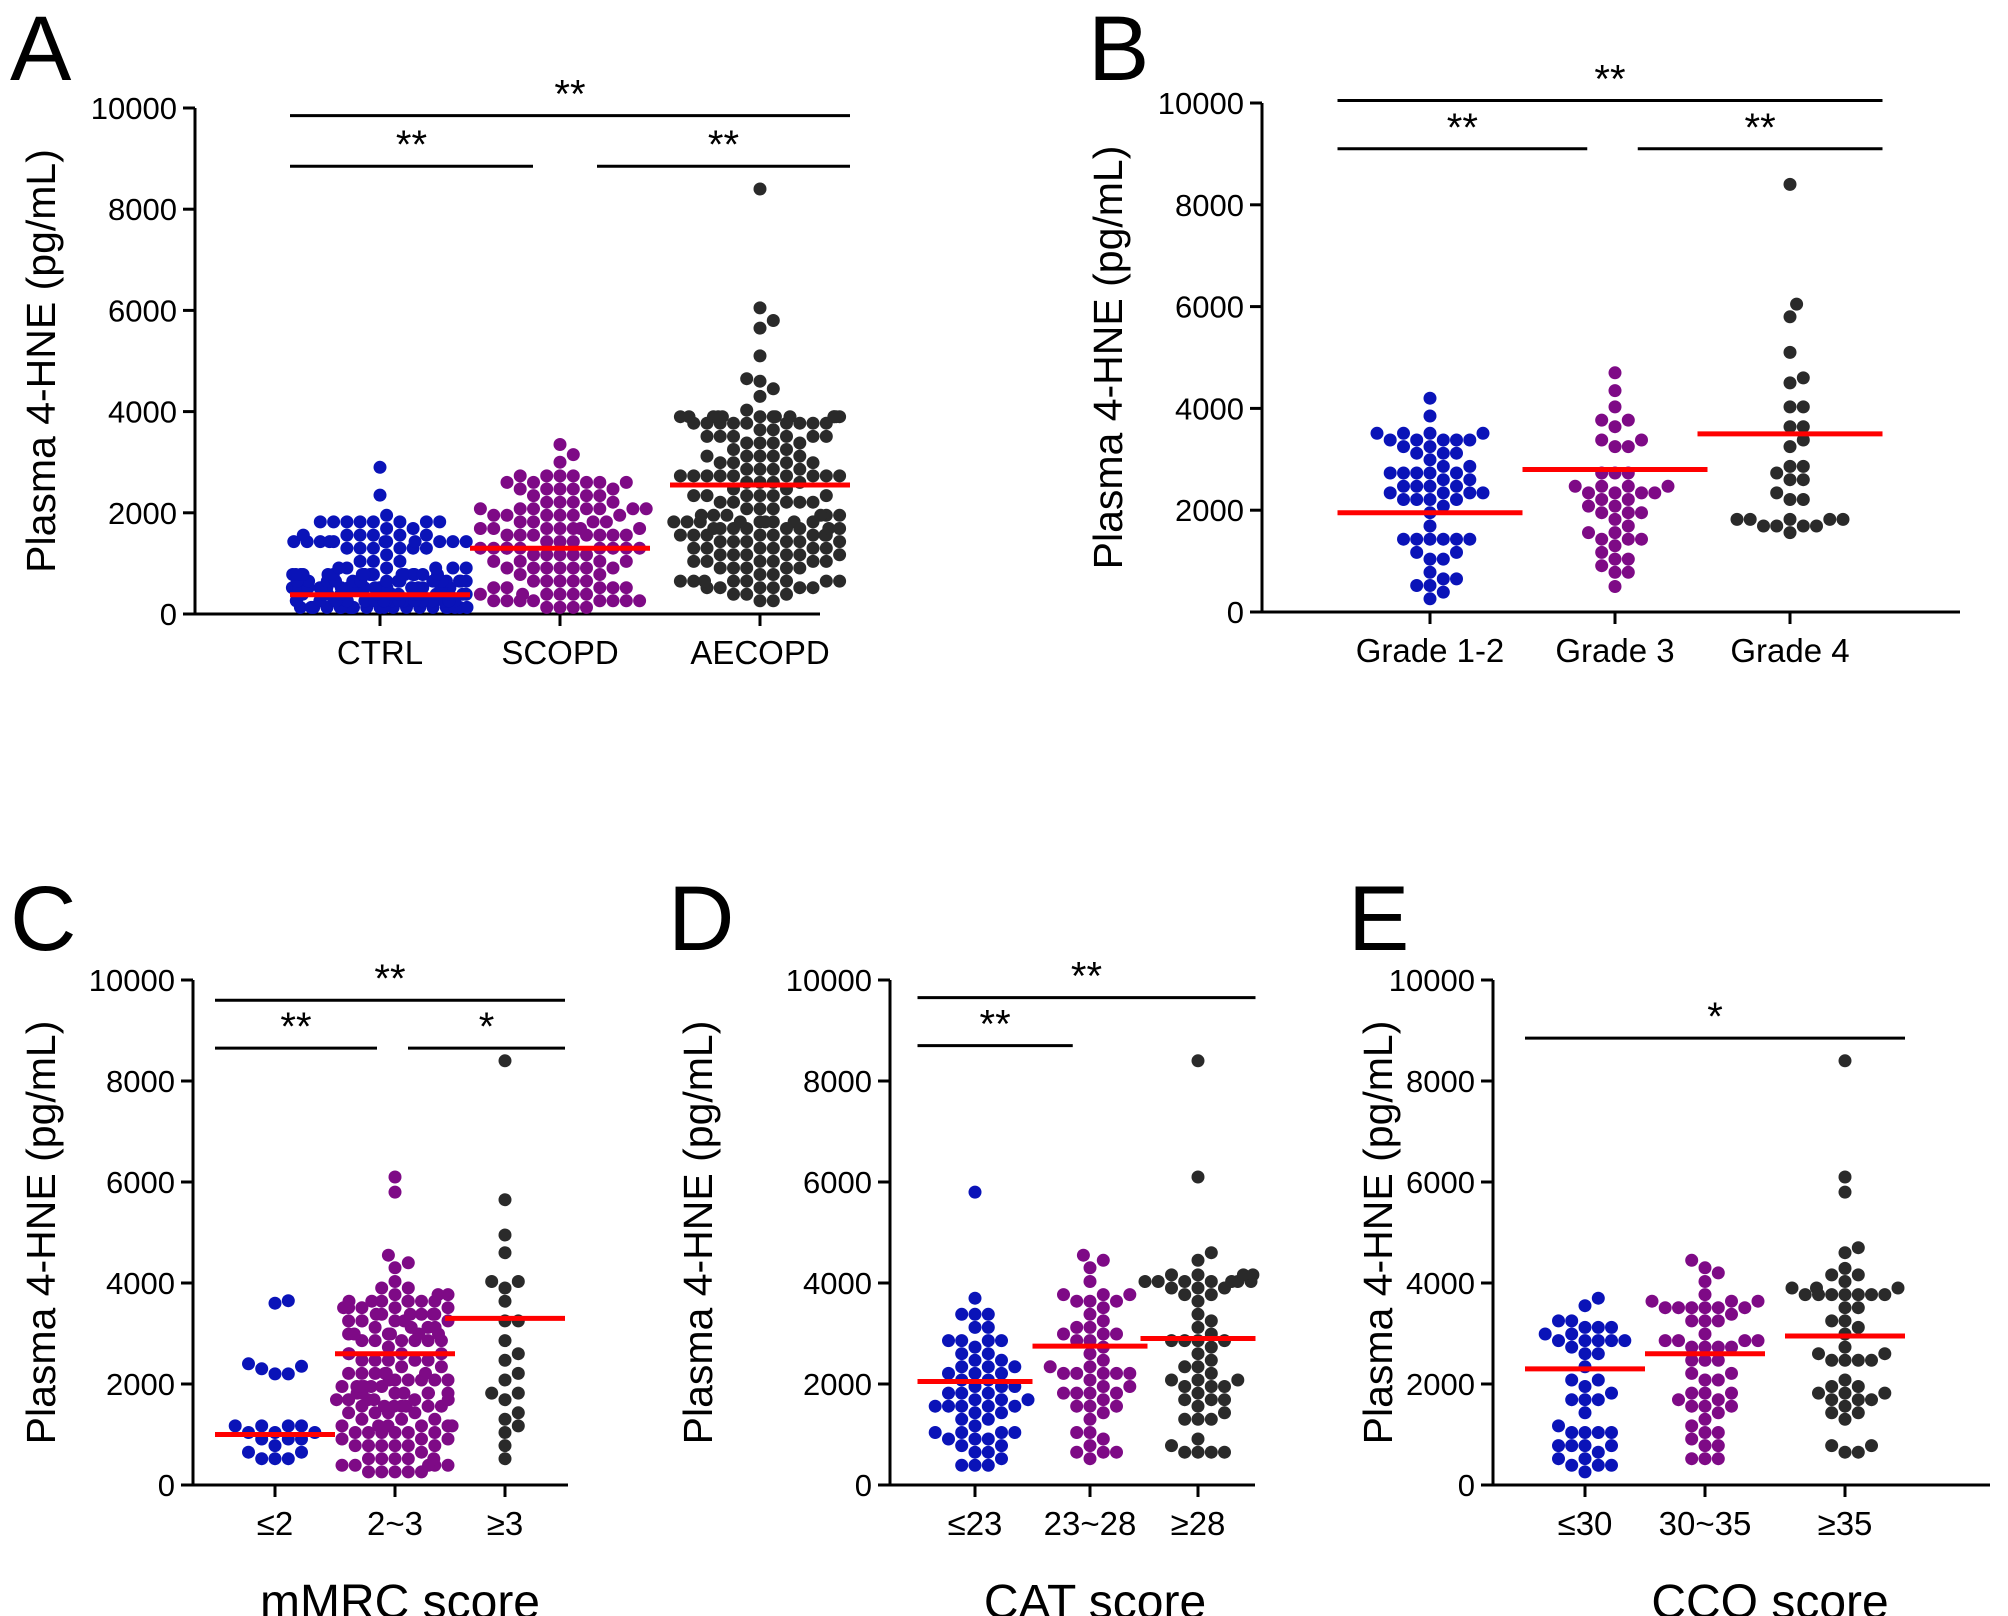 The height and width of the screenshot is (1616, 2008). I want to click on significance-label: **, so click(1760, 128).